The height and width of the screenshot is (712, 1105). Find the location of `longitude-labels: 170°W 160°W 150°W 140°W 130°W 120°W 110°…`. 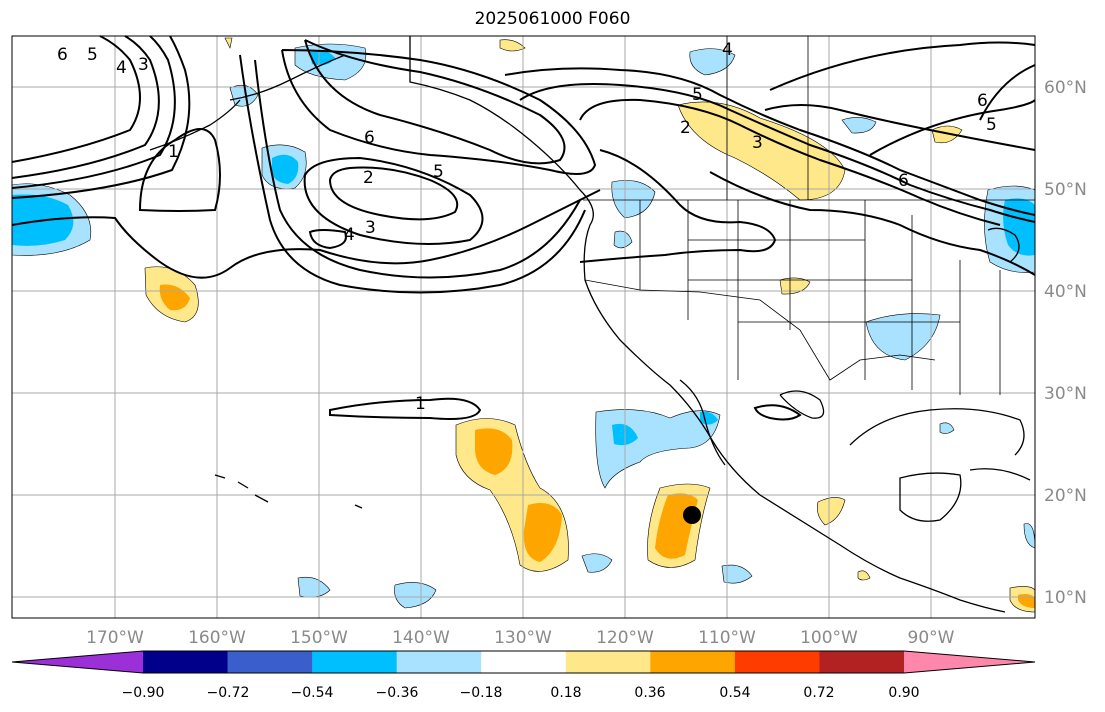

longitude-labels: 170°W 160°W 150°W 140°W 130°W 120°W 110°… is located at coordinates (520, 638).